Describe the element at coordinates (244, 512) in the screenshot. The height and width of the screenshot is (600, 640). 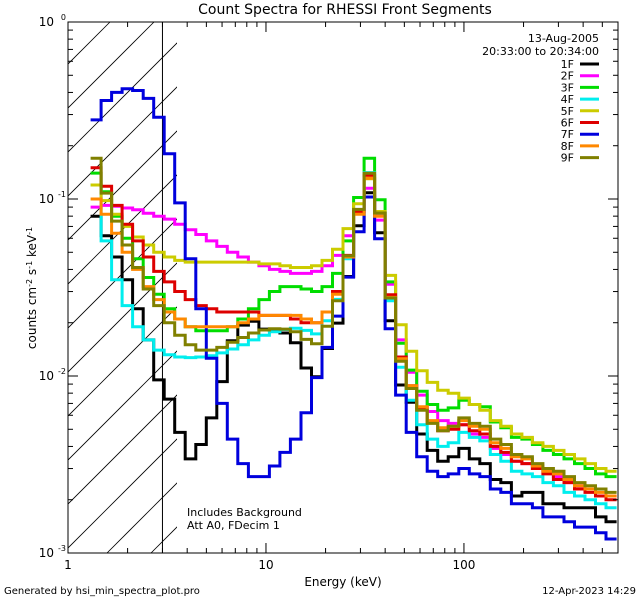
I see `annotation-background: Includes Background` at that location.